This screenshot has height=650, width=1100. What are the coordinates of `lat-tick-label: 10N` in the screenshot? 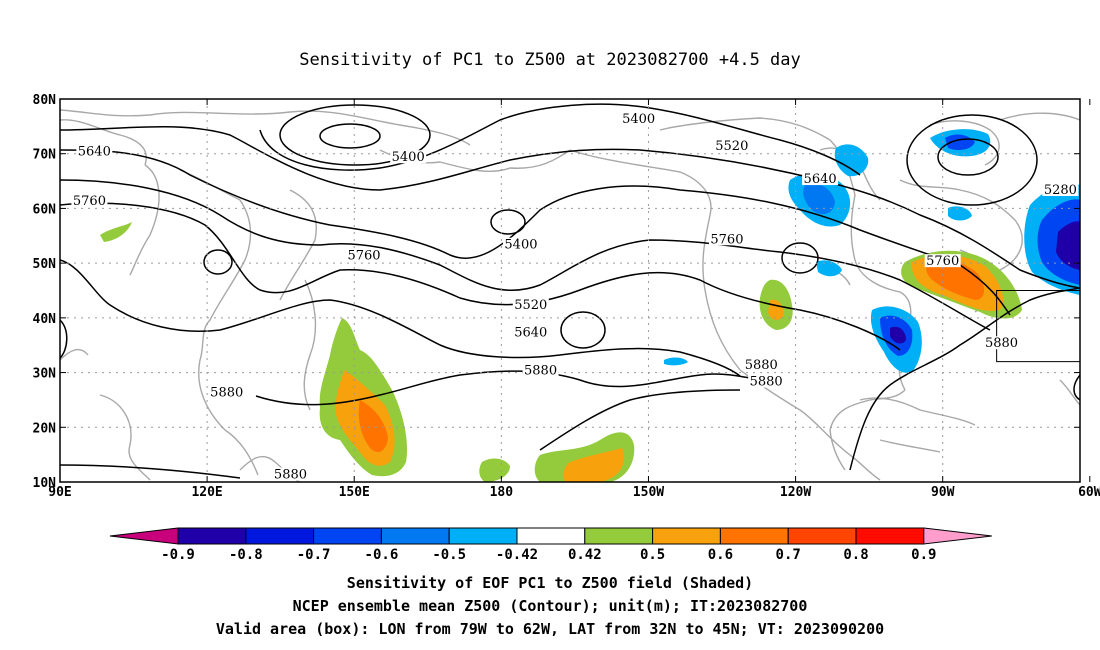 It's located at (45, 483).